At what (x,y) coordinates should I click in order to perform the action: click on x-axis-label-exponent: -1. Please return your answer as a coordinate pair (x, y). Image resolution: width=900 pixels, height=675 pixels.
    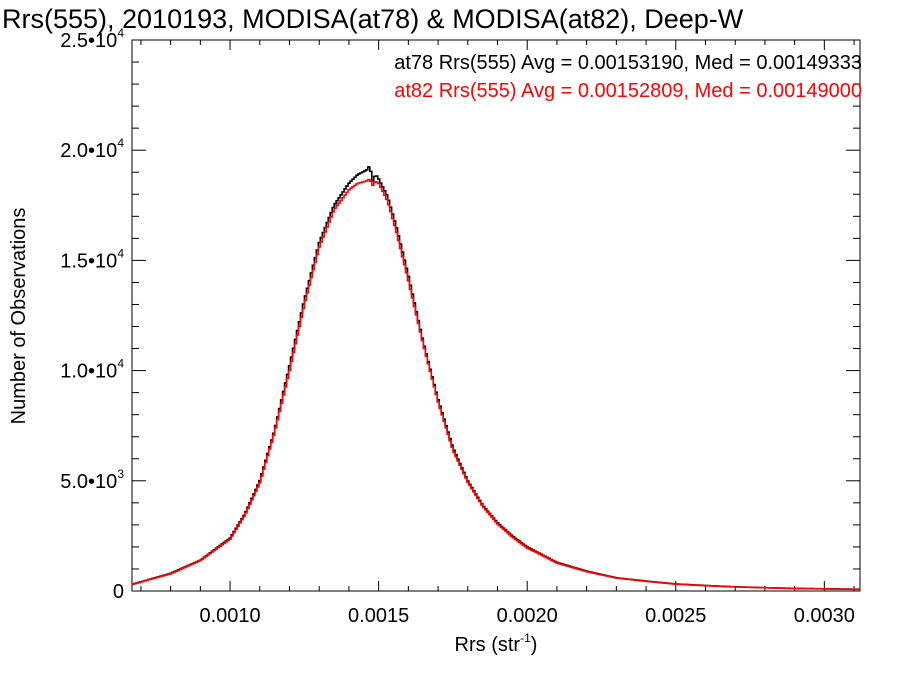
    Looking at the image, I should click on (525, 638).